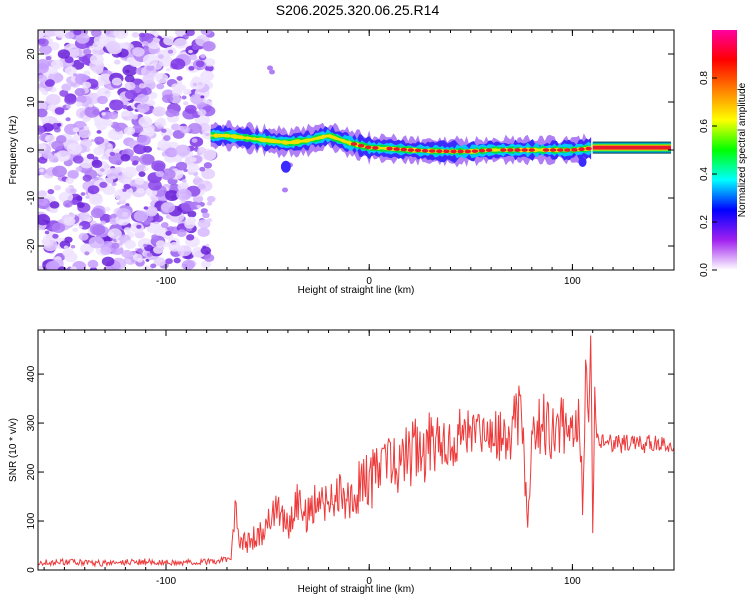  Describe the element at coordinates (31, 570) in the screenshot. I see `snr-ytick-label: 0` at that location.